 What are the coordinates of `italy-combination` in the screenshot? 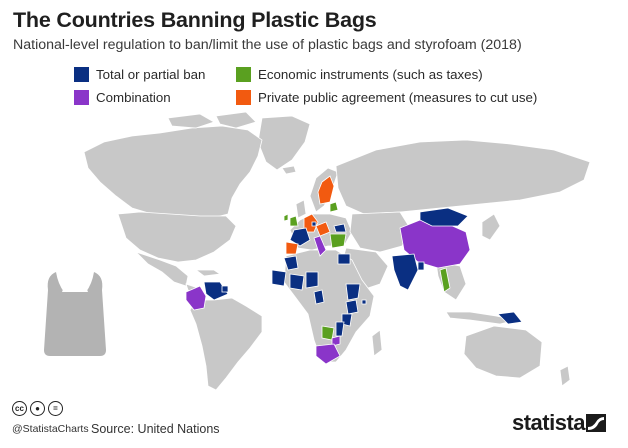 It's located at (320, 246).